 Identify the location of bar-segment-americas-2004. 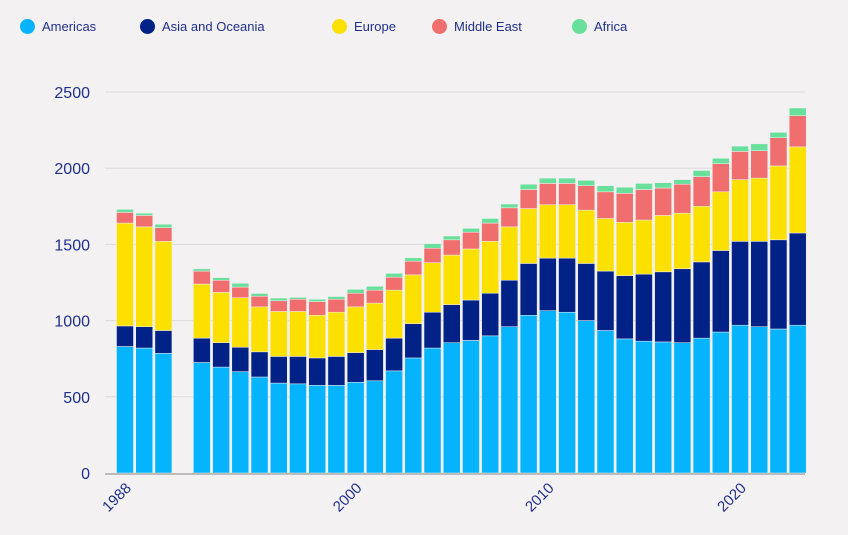
(432, 410).